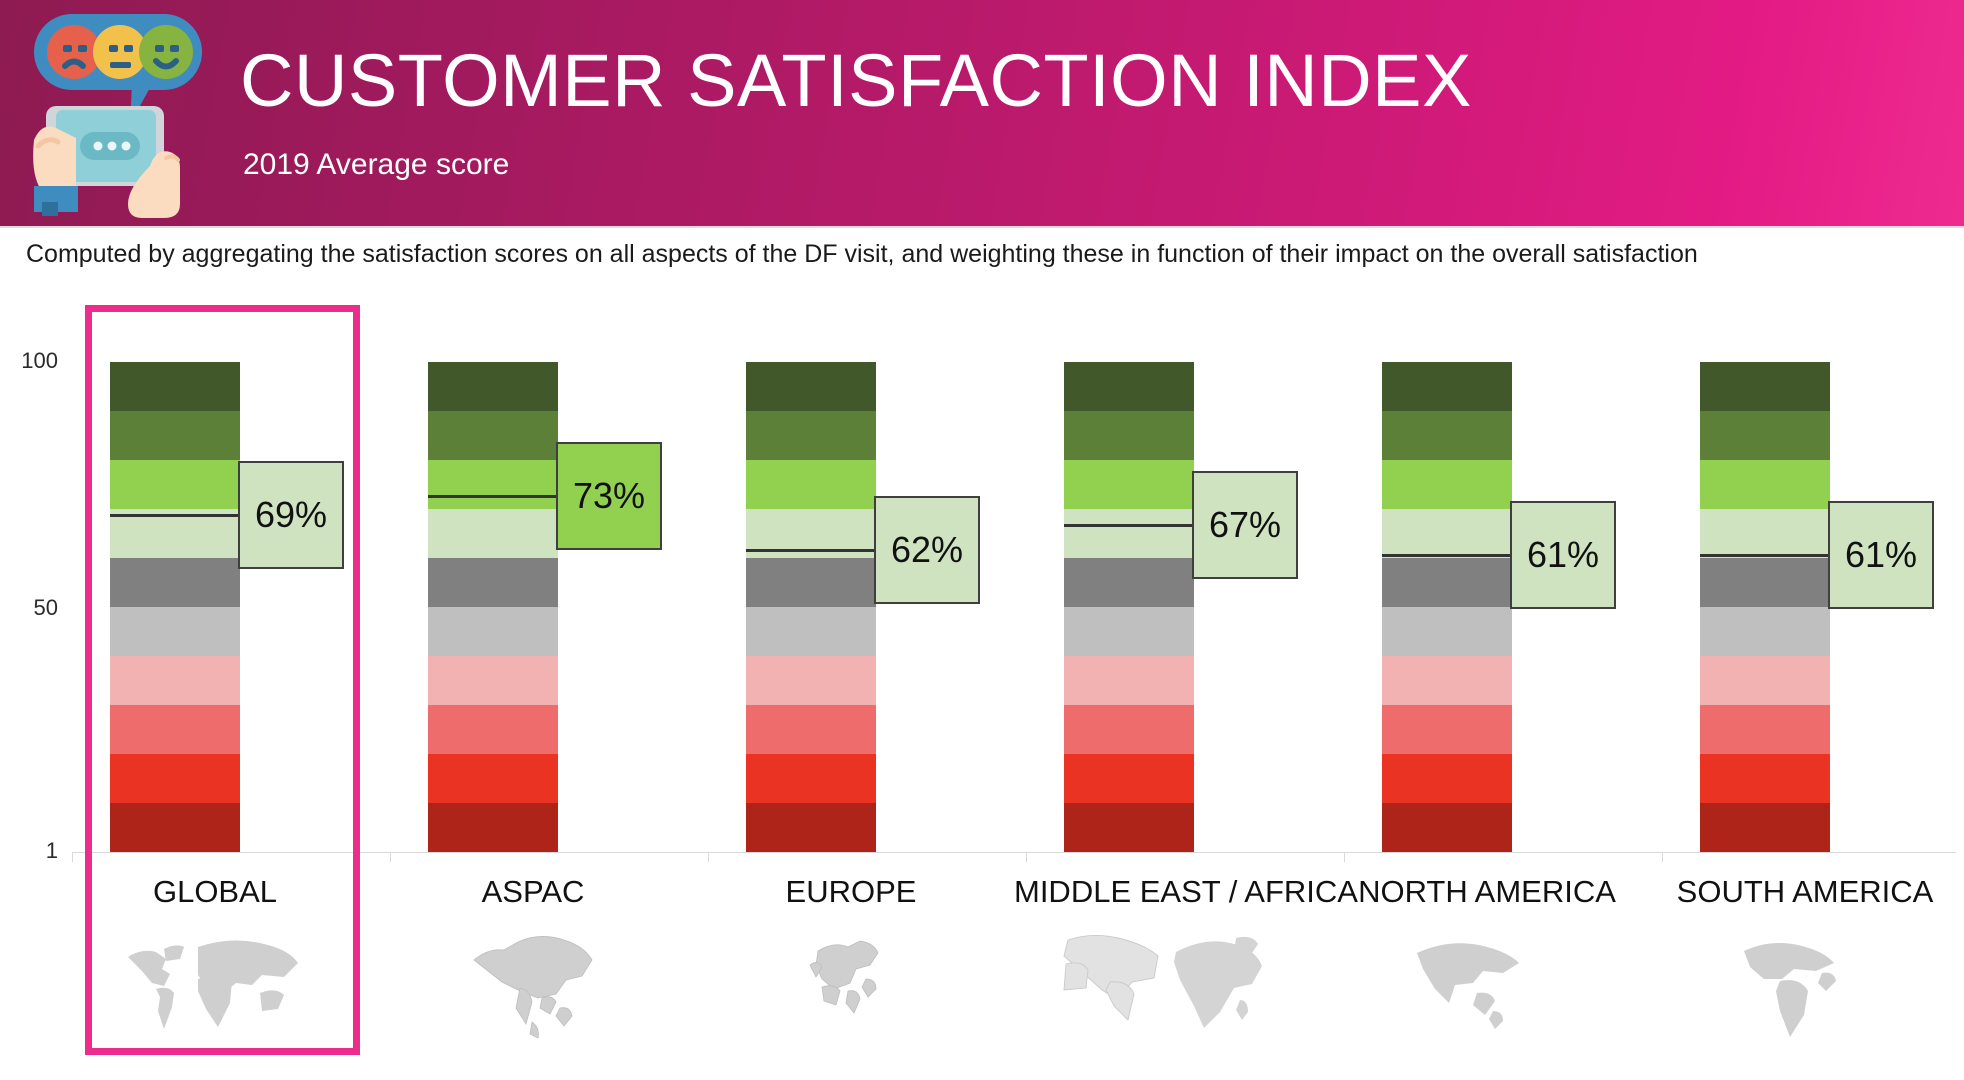 The image size is (1964, 1080). What do you see at coordinates (1014, 852) in the screenshot?
I see `x-axis-line` at bounding box center [1014, 852].